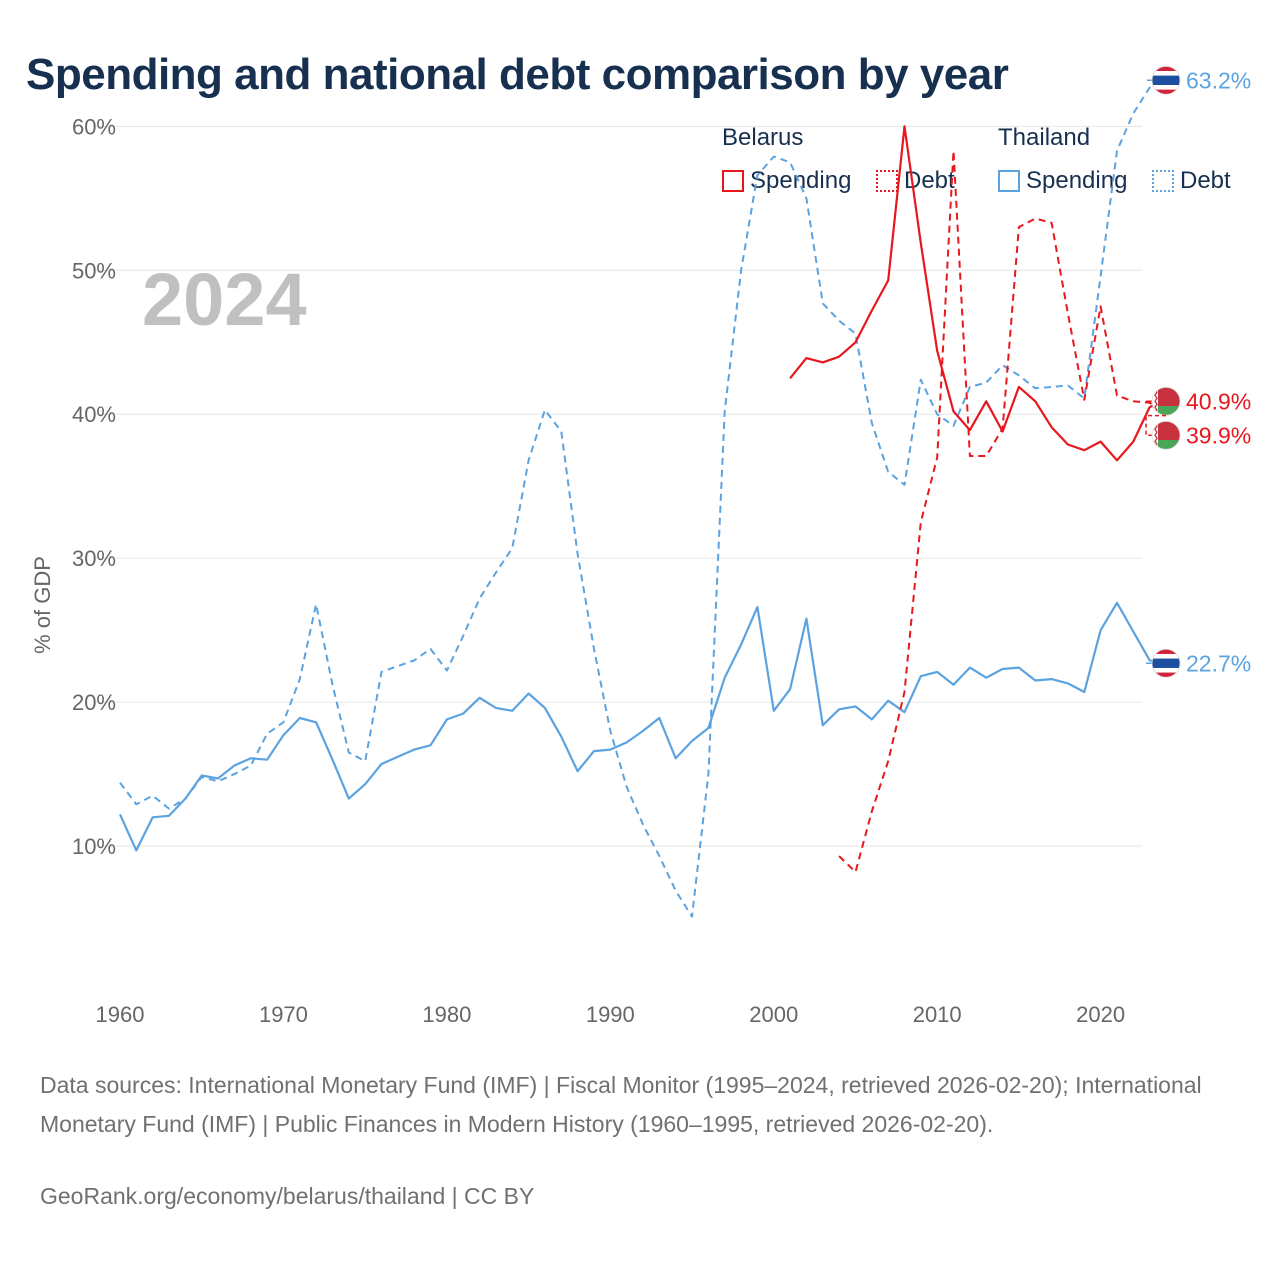 Image resolution: width=1280 pixels, height=1280 pixels. I want to click on y-tick-label: 60%, so click(94, 126).